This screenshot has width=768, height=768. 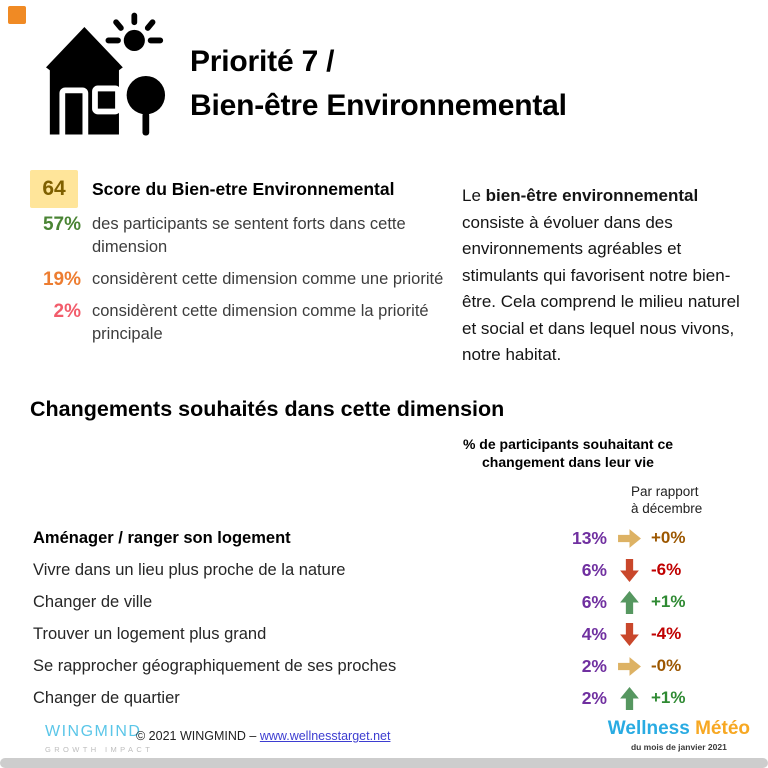 What do you see at coordinates (390, 698) in the screenshot?
I see `change-row: Changer de quartier 2% +1%` at bounding box center [390, 698].